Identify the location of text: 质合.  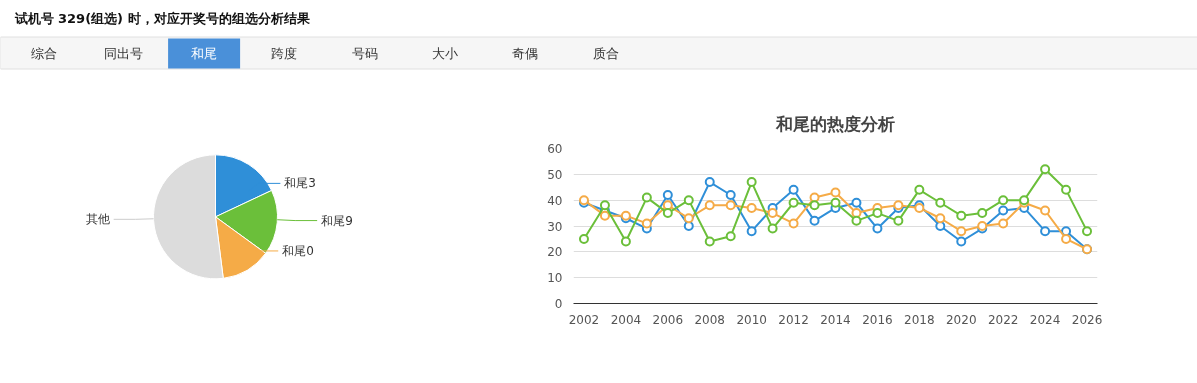
(605, 53).